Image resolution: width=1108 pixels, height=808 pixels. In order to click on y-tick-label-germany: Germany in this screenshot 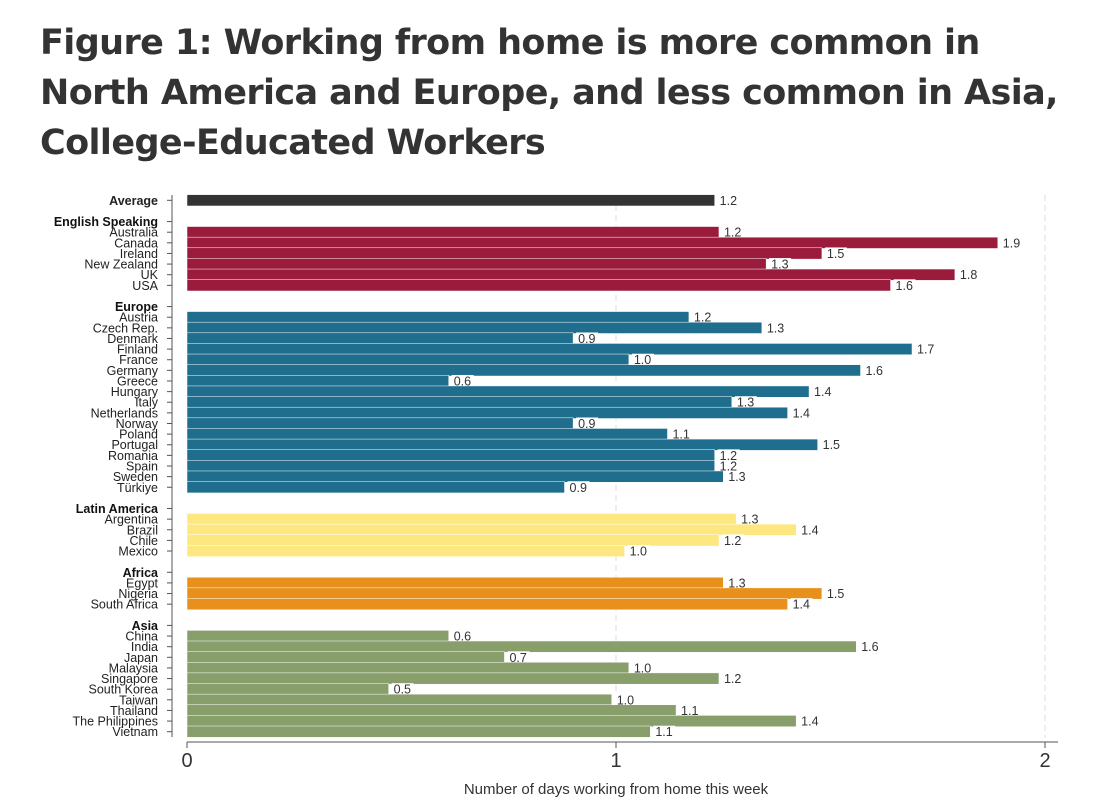, I will do `click(133, 371)`.